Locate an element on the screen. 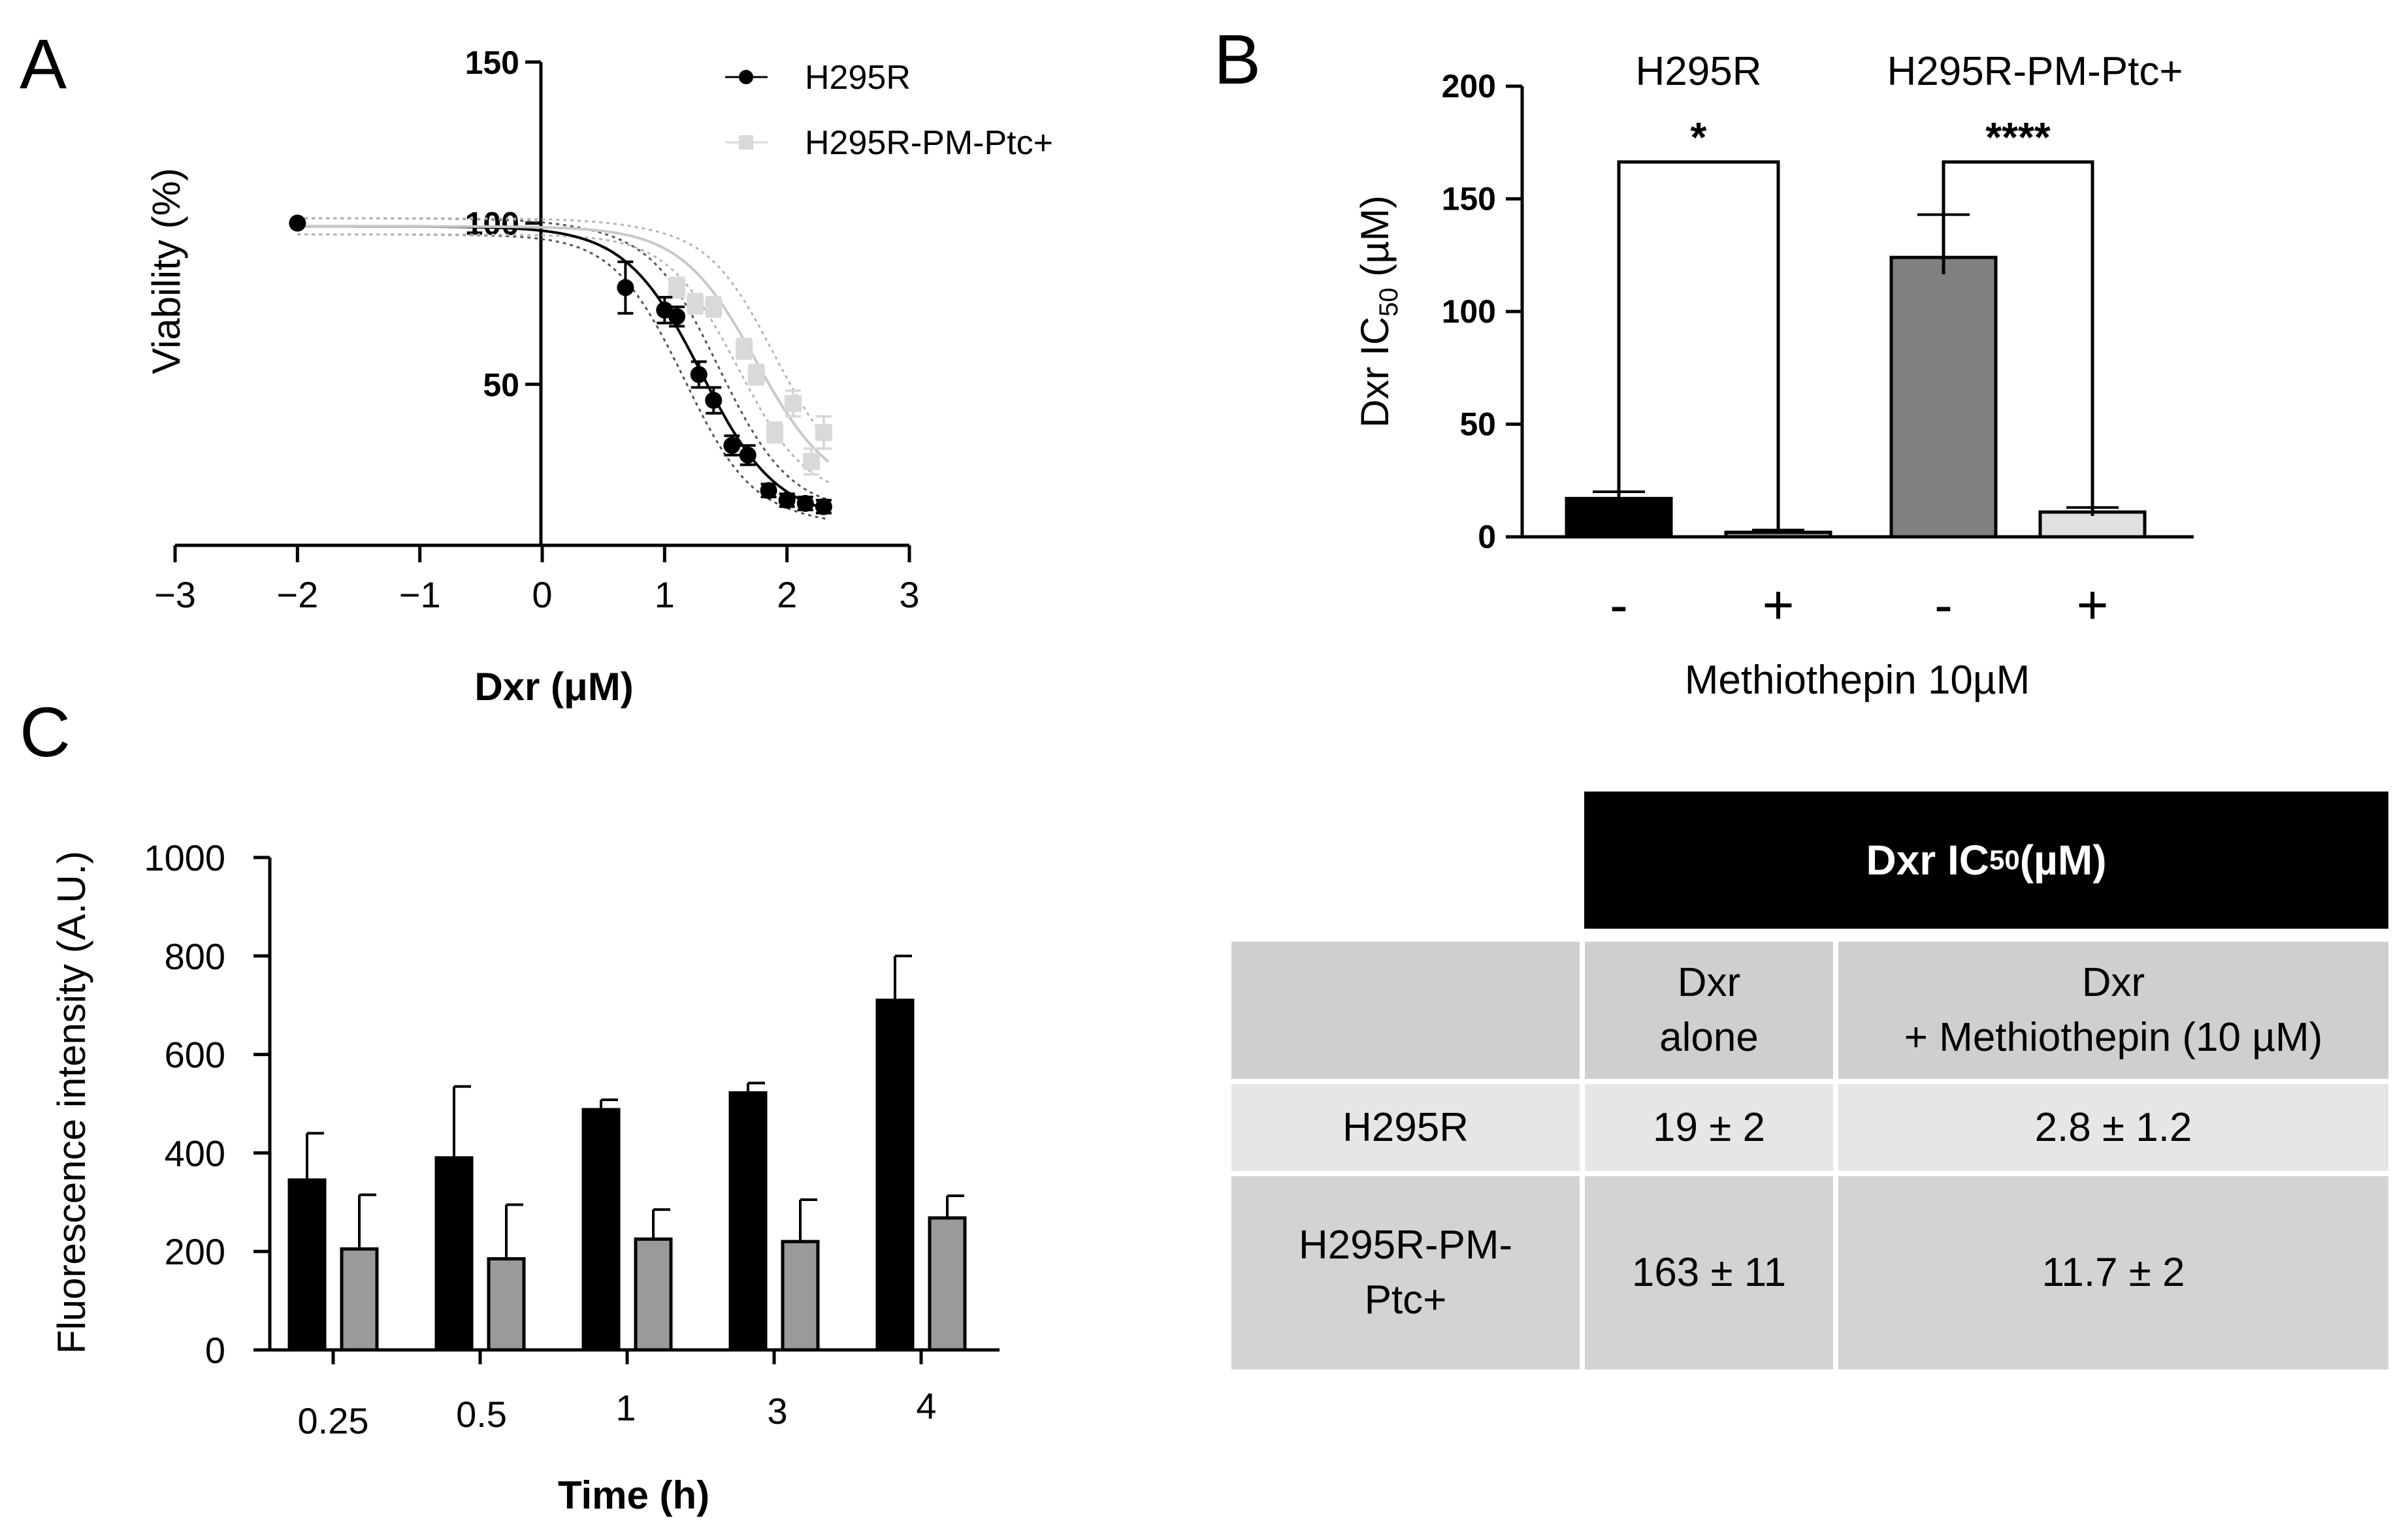 The image size is (2408, 1538). c-category-label: 1 is located at coordinates (625, 1407).